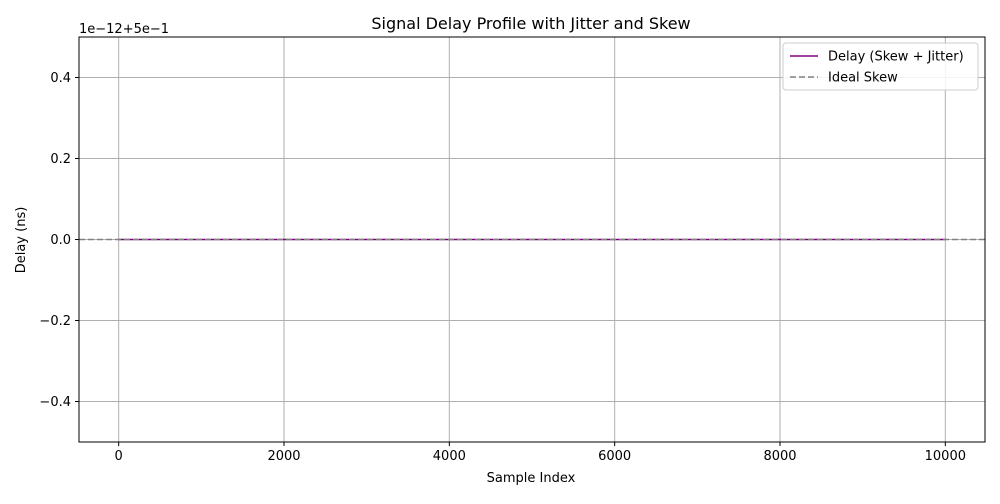  I want to click on y-tick-label: 0.0, so click(60, 240).